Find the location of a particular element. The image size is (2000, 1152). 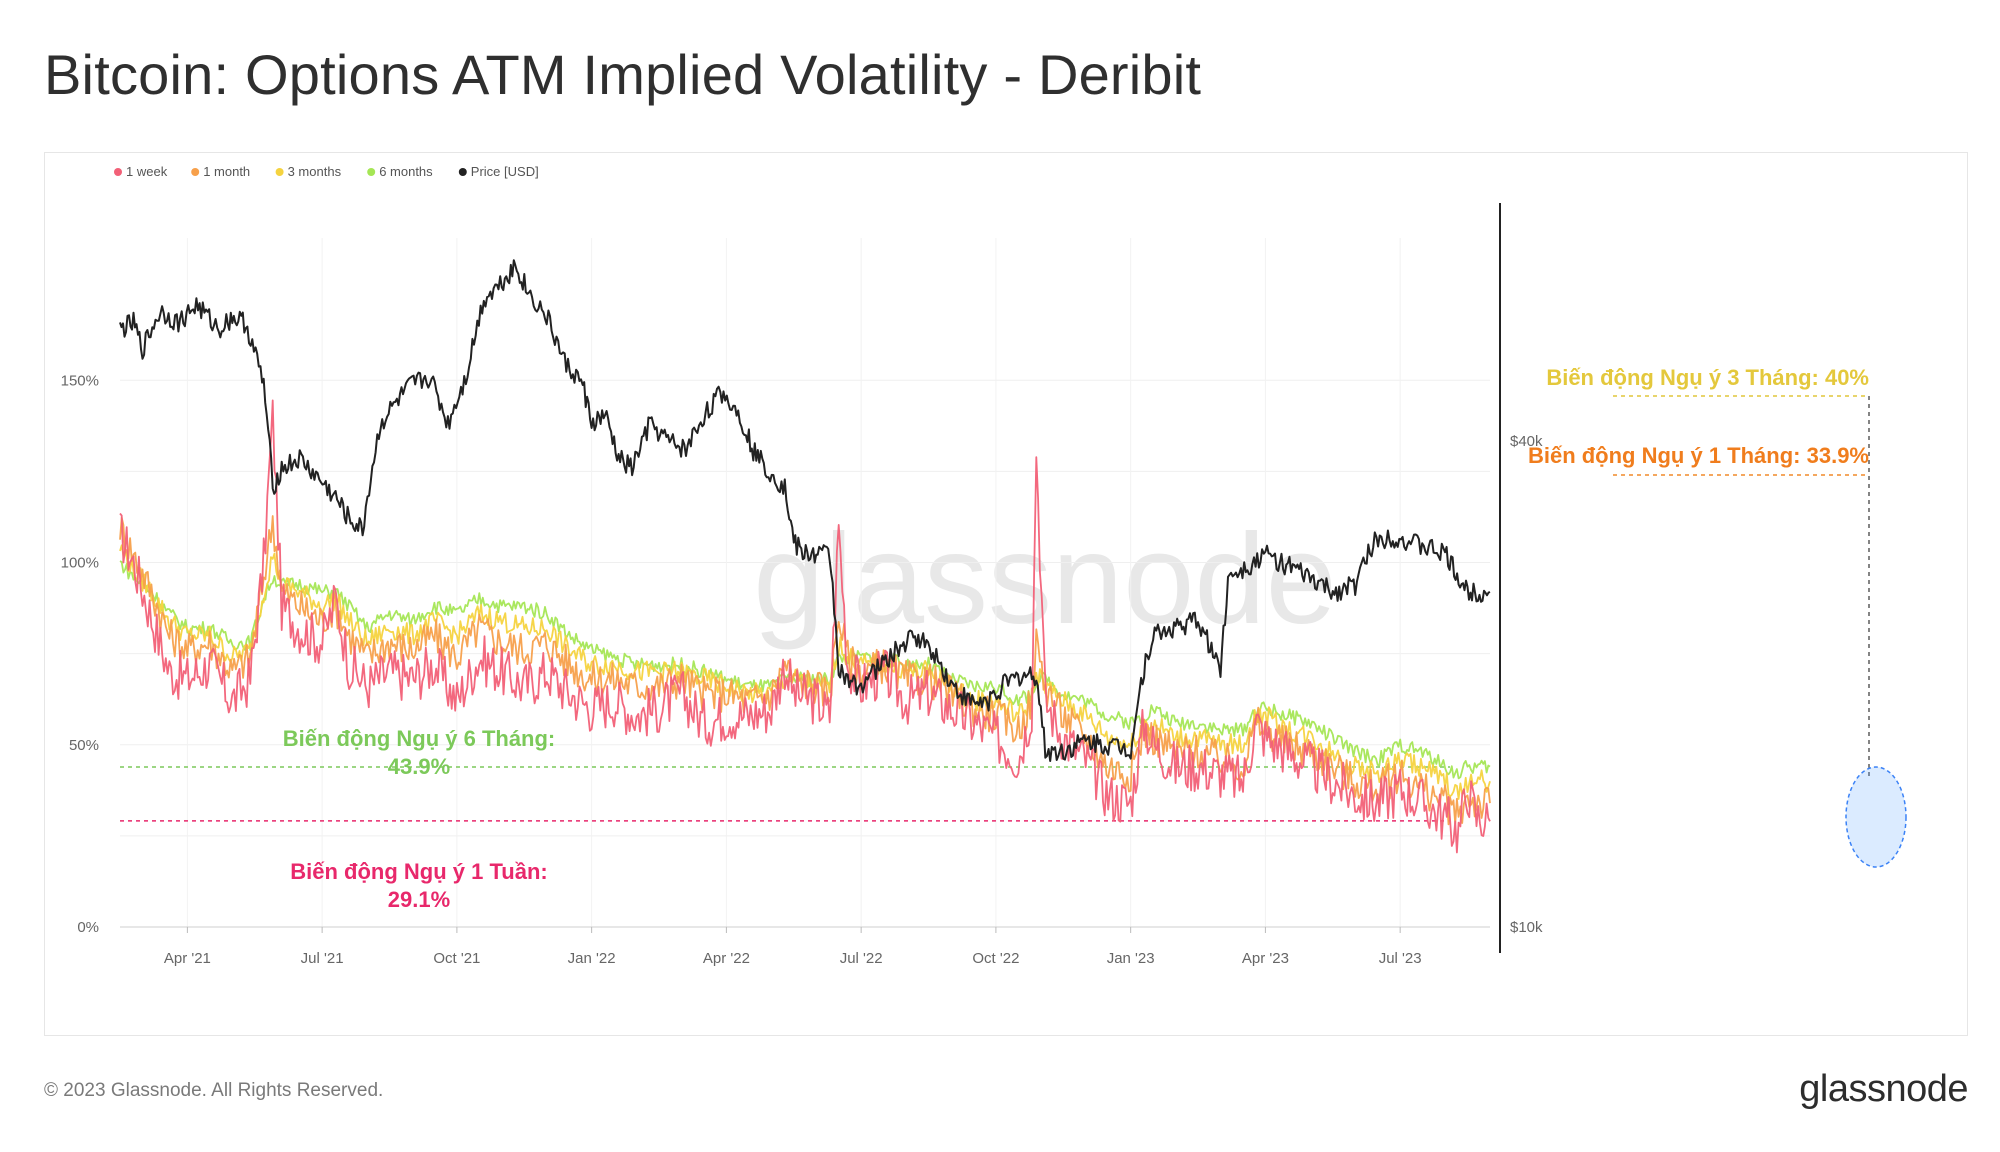

x-tick-label: Jul '22 is located at coordinates (861, 958).